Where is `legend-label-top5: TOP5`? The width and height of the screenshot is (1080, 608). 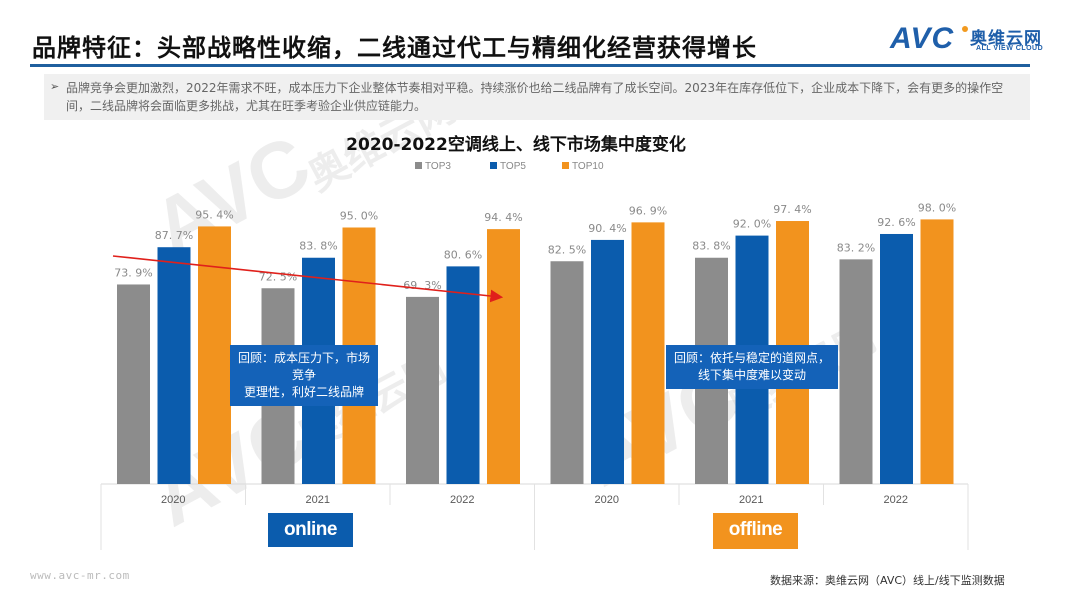
legend-label-top5: TOP5 is located at coordinates (513, 166).